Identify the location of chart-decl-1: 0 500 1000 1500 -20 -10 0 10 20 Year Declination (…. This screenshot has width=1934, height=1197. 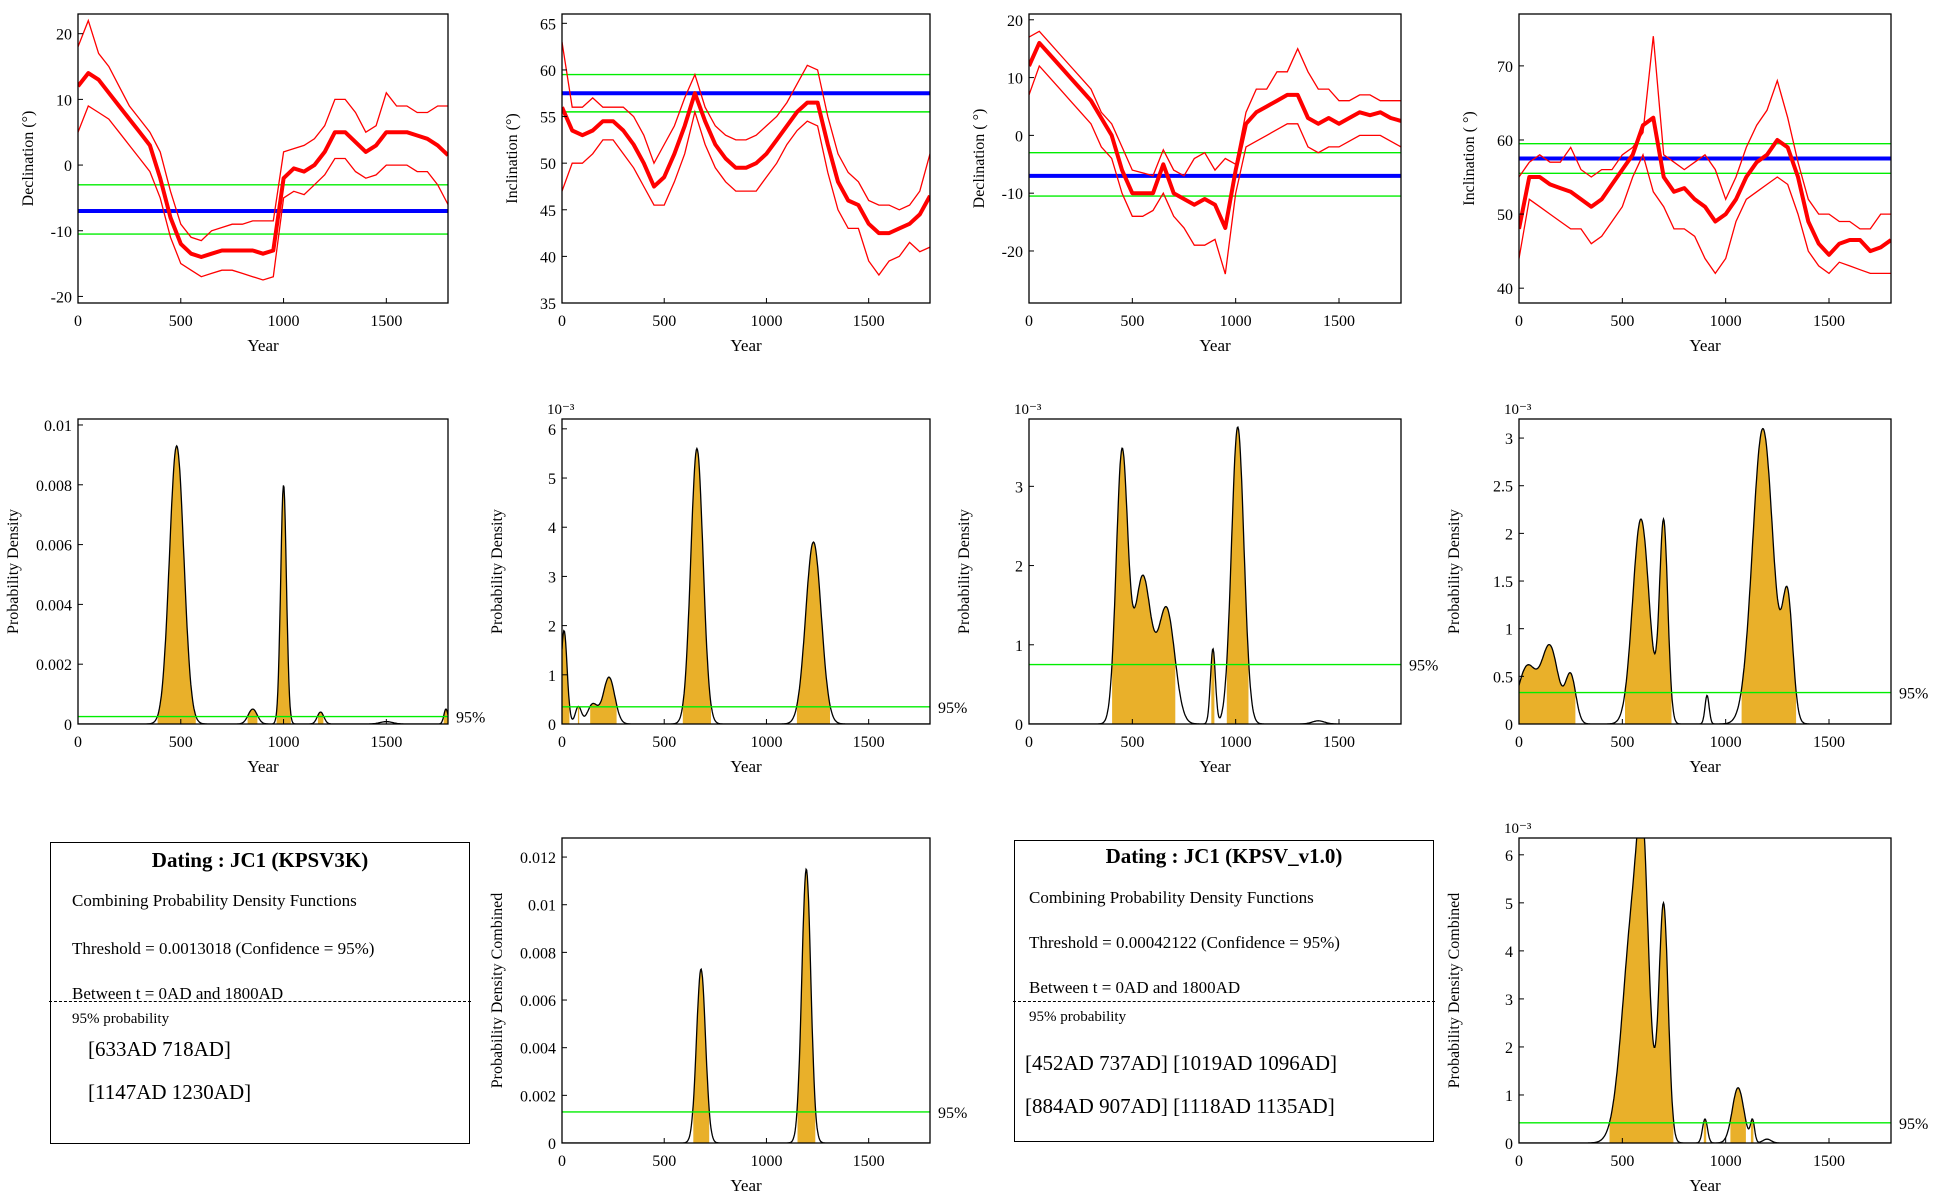
(234, 184).